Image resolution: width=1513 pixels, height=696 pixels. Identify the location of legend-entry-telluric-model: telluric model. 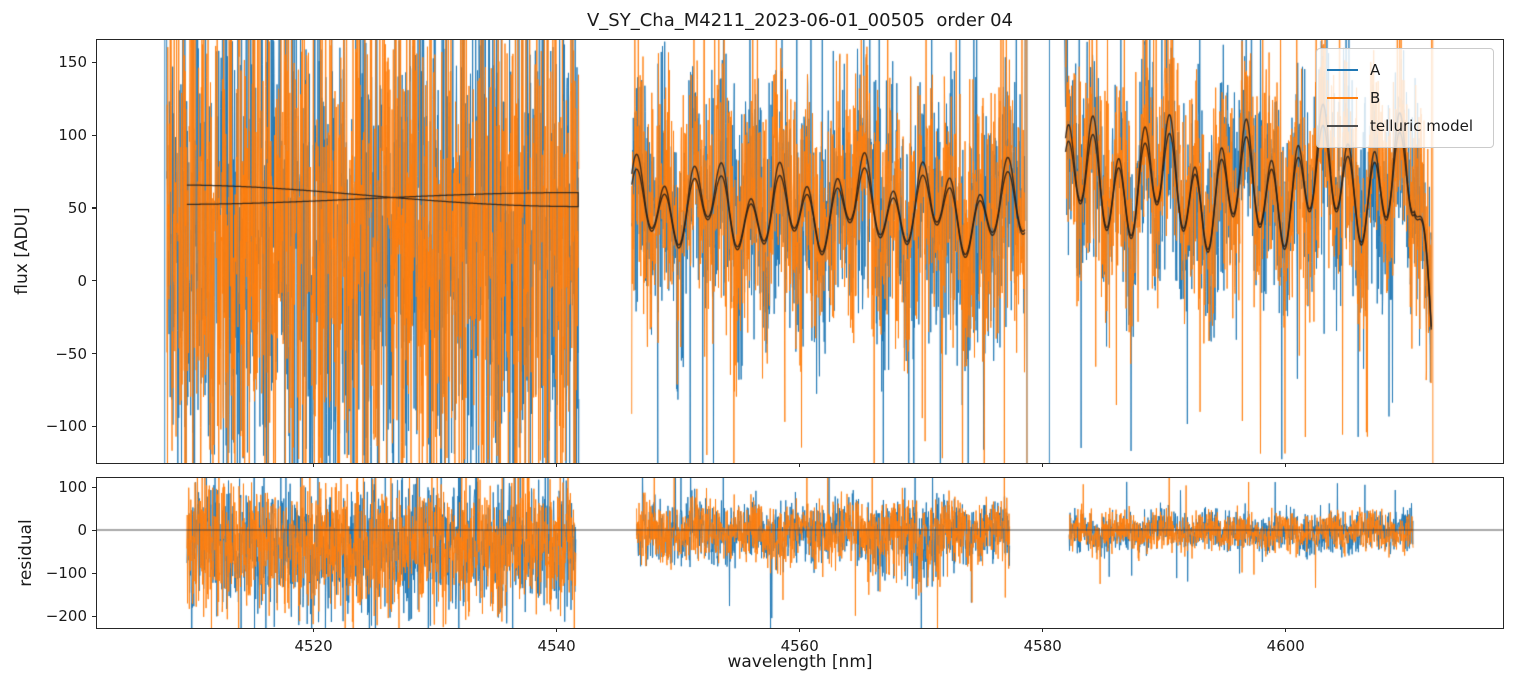
(1405, 126).